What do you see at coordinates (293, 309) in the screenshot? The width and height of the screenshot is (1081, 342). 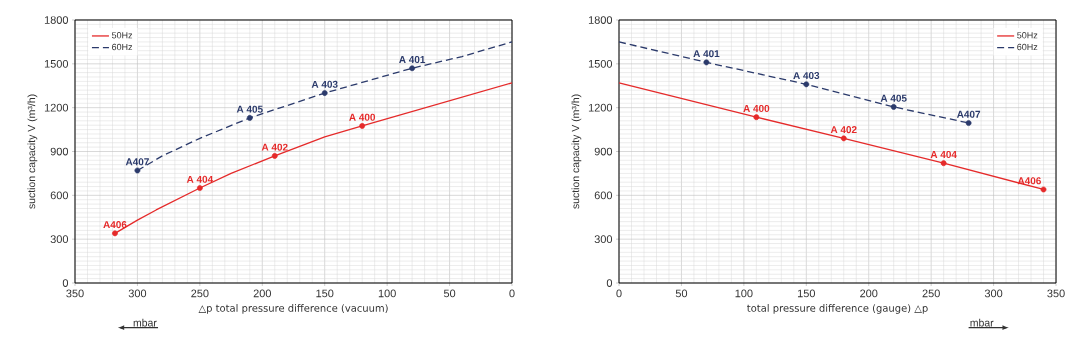 I see `x-axis-title: △p total pressure difference (vacuum)` at bounding box center [293, 309].